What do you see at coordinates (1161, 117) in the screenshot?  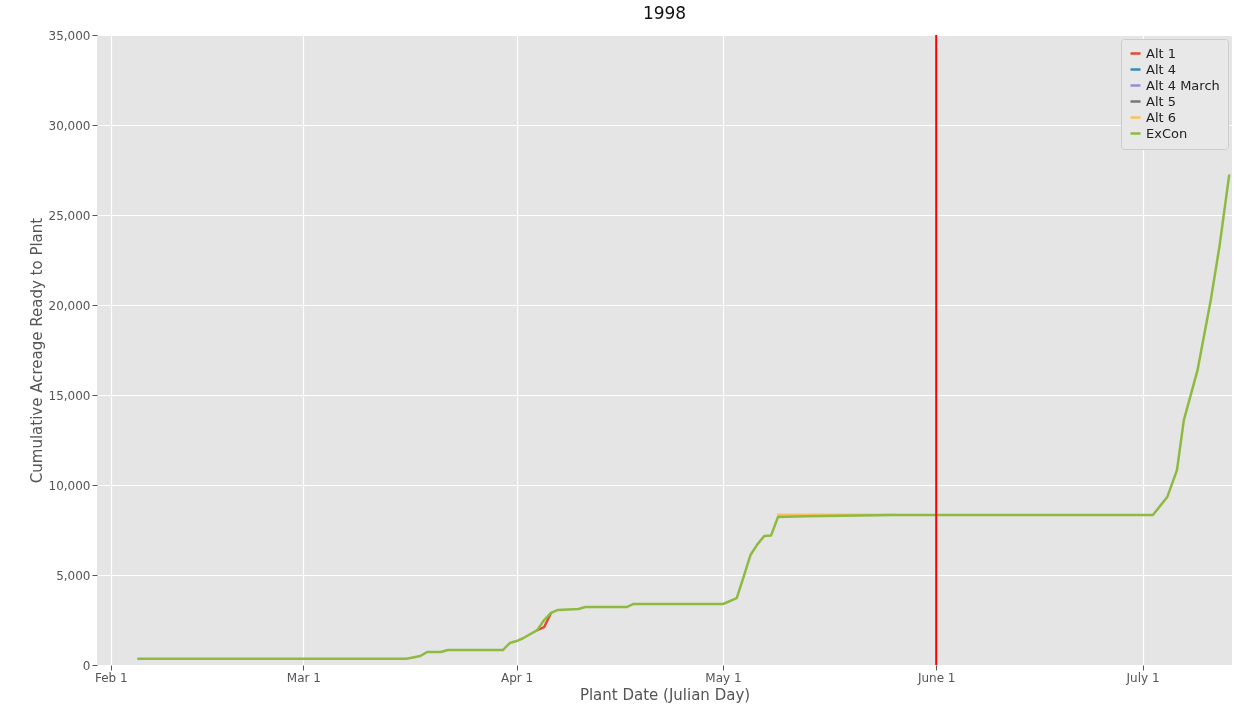 I see `legend-label: Alt 6` at bounding box center [1161, 117].